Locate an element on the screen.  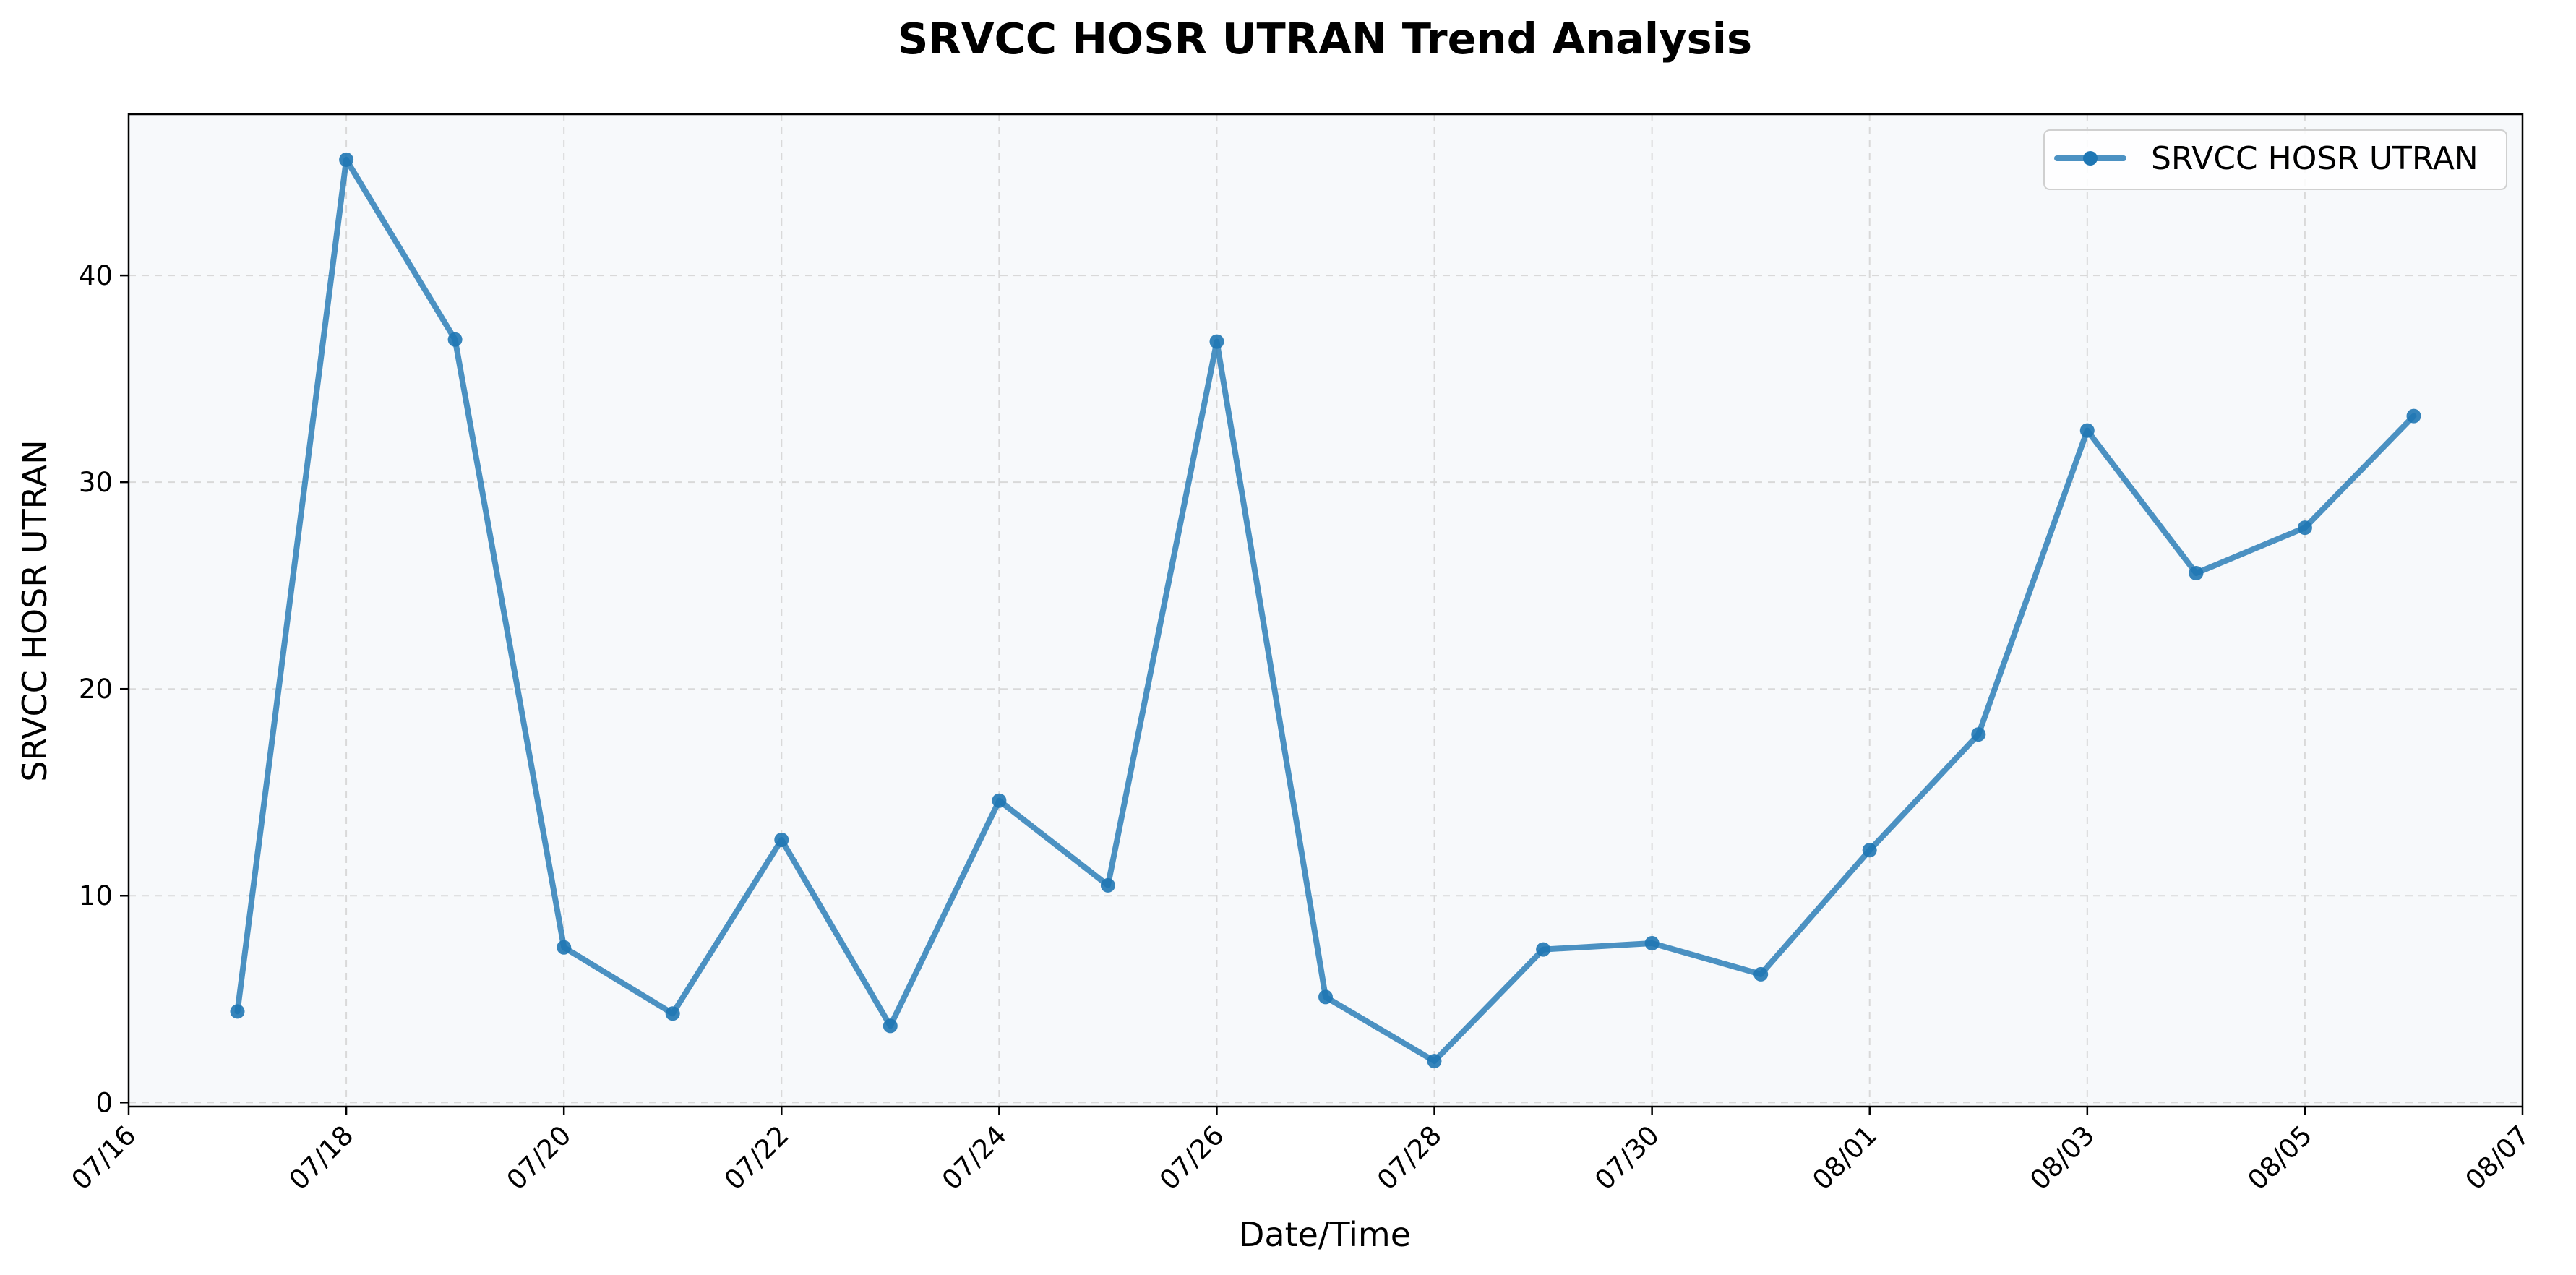
x-tick-label: 07/30 is located at coordinates (1627, 1158).